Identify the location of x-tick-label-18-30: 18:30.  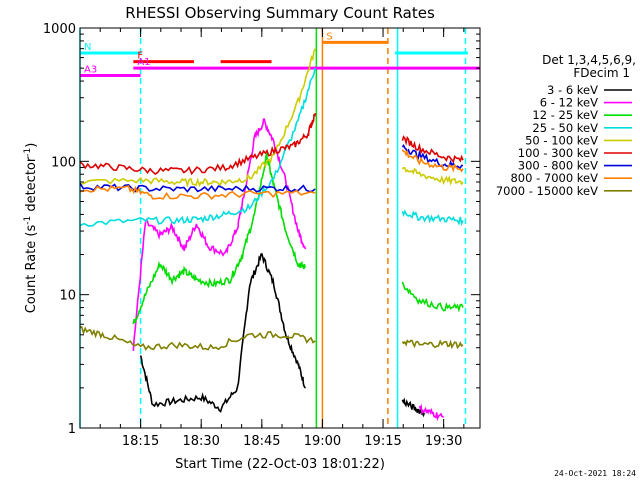
(200, 441).